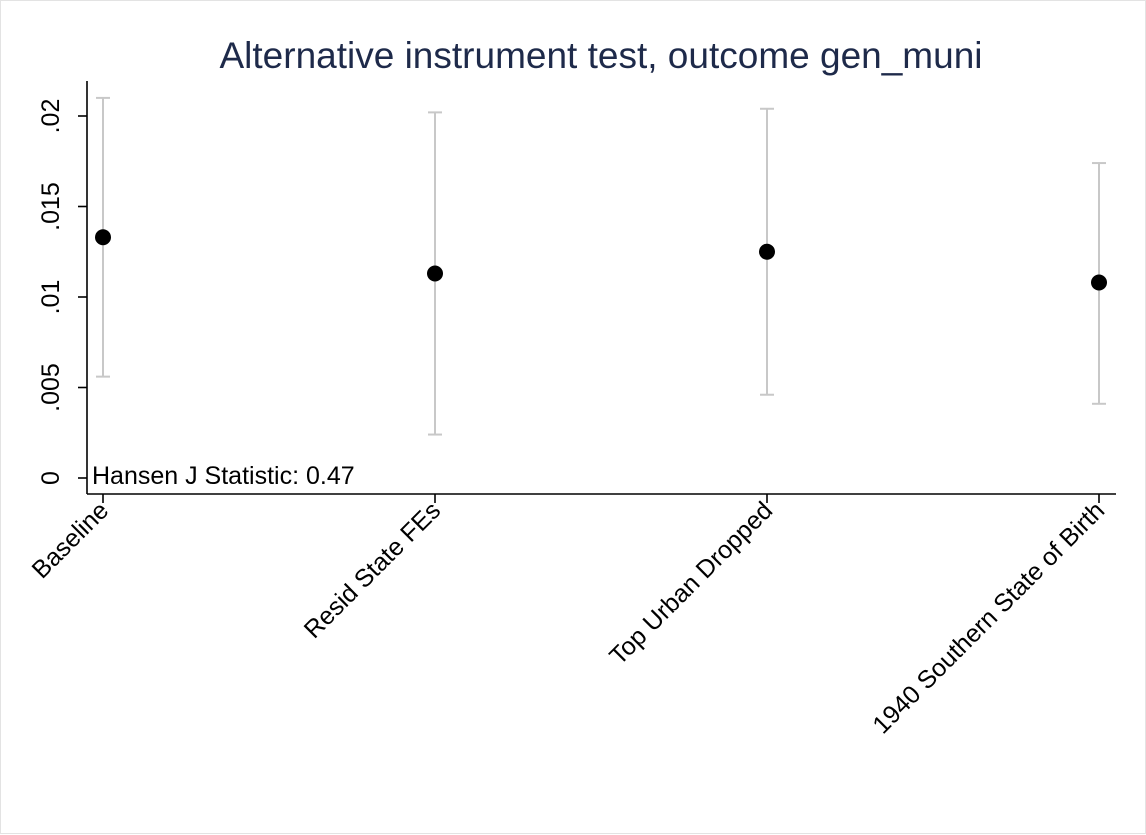 This screenshot has width=1146, height=835. What do you see at coordinates (71, 540) in the screenshot?
I see `x-tick-label: Baseline` at bounding box center [71, 540].